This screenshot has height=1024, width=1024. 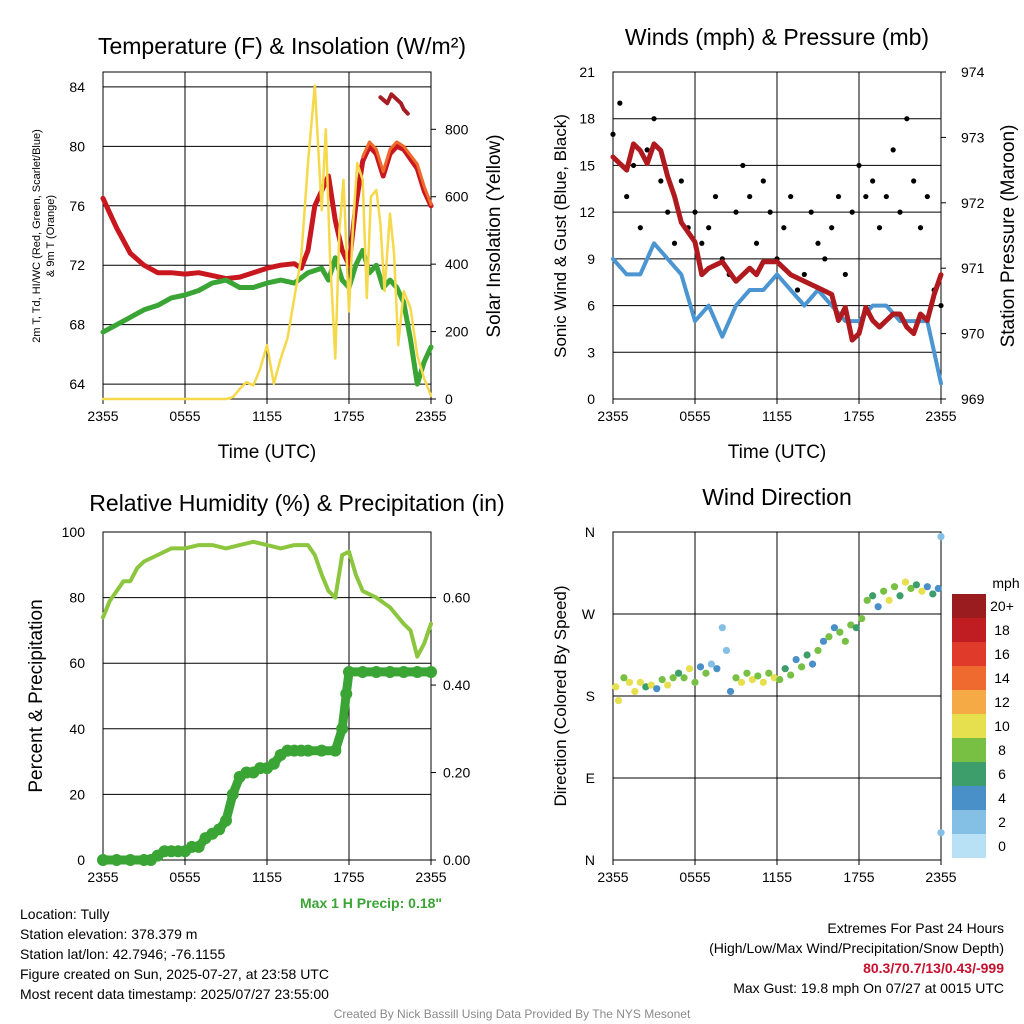 What do you see at coordinates (973, 137) in the screenshot?
I see `winds-ytick-right-label: 973` at bounding box center [973, 137].